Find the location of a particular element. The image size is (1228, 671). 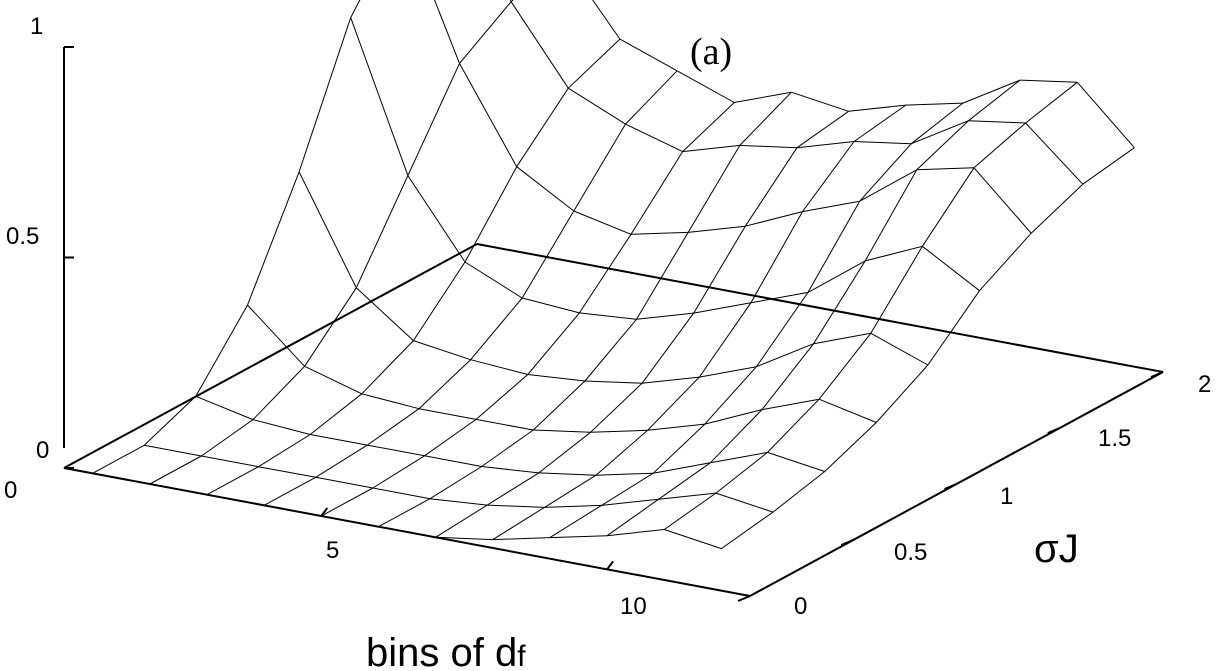

z-tick-label-0: 0 is located at coordinates (42, 450).